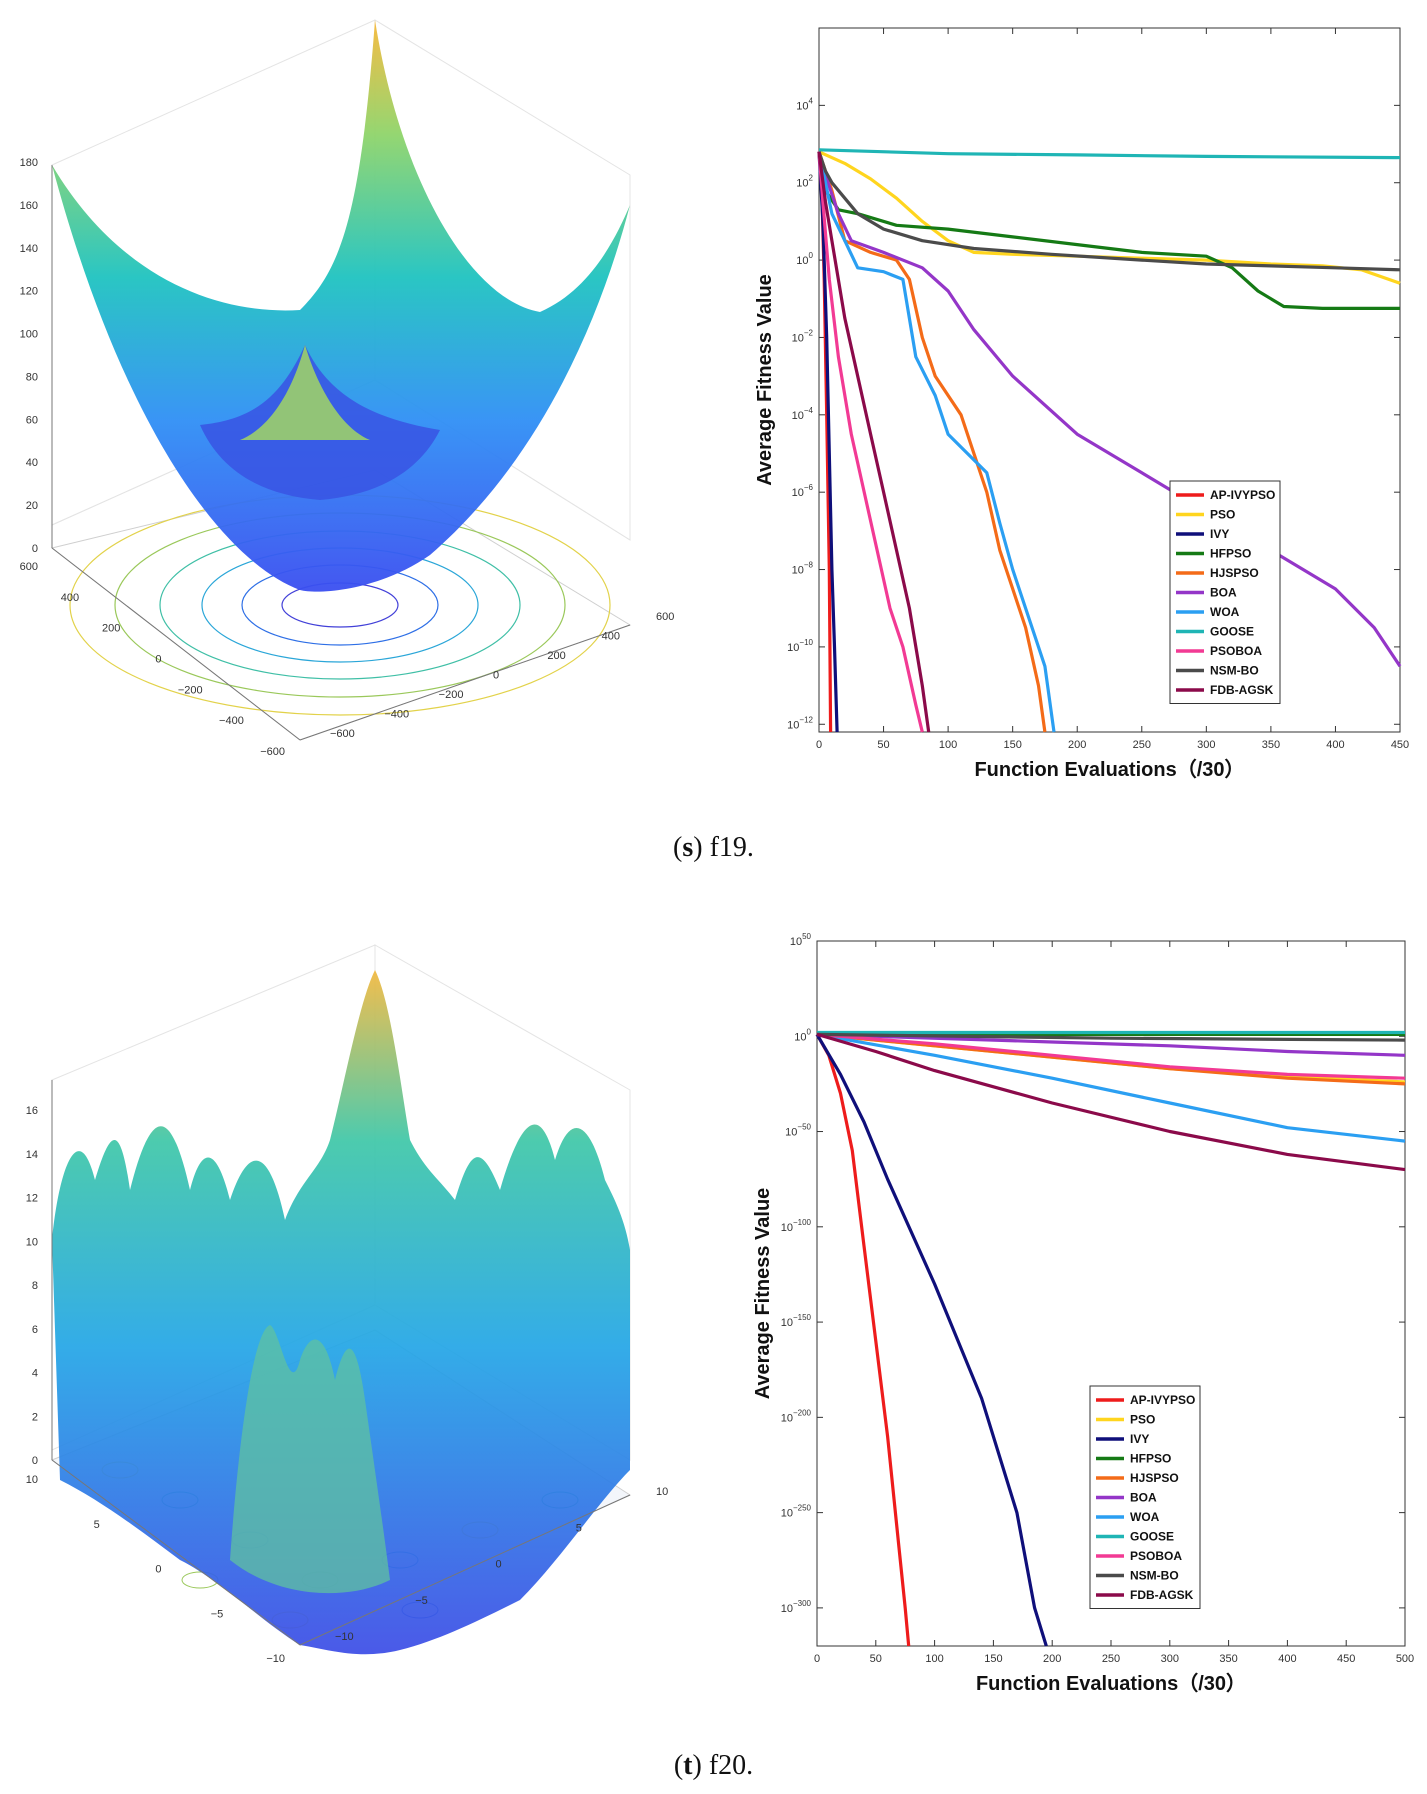 The width and height of the screenshot is (1427, 1794). What do you see at coordinates (190, 690) in the screenshot?
I see `x-tick-label: −200` at bounding box center [190, 690].